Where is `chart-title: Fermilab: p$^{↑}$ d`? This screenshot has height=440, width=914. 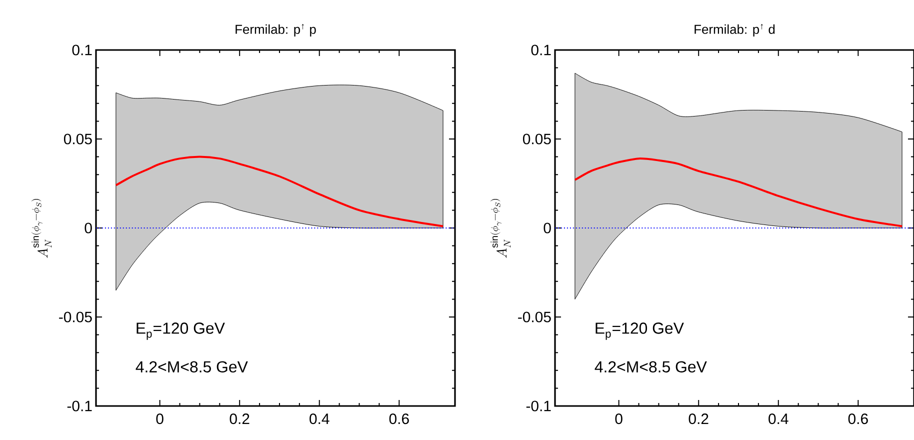 chart-title: Fermilab: p$^{↑}$ d is located at coordinates (734, 30).